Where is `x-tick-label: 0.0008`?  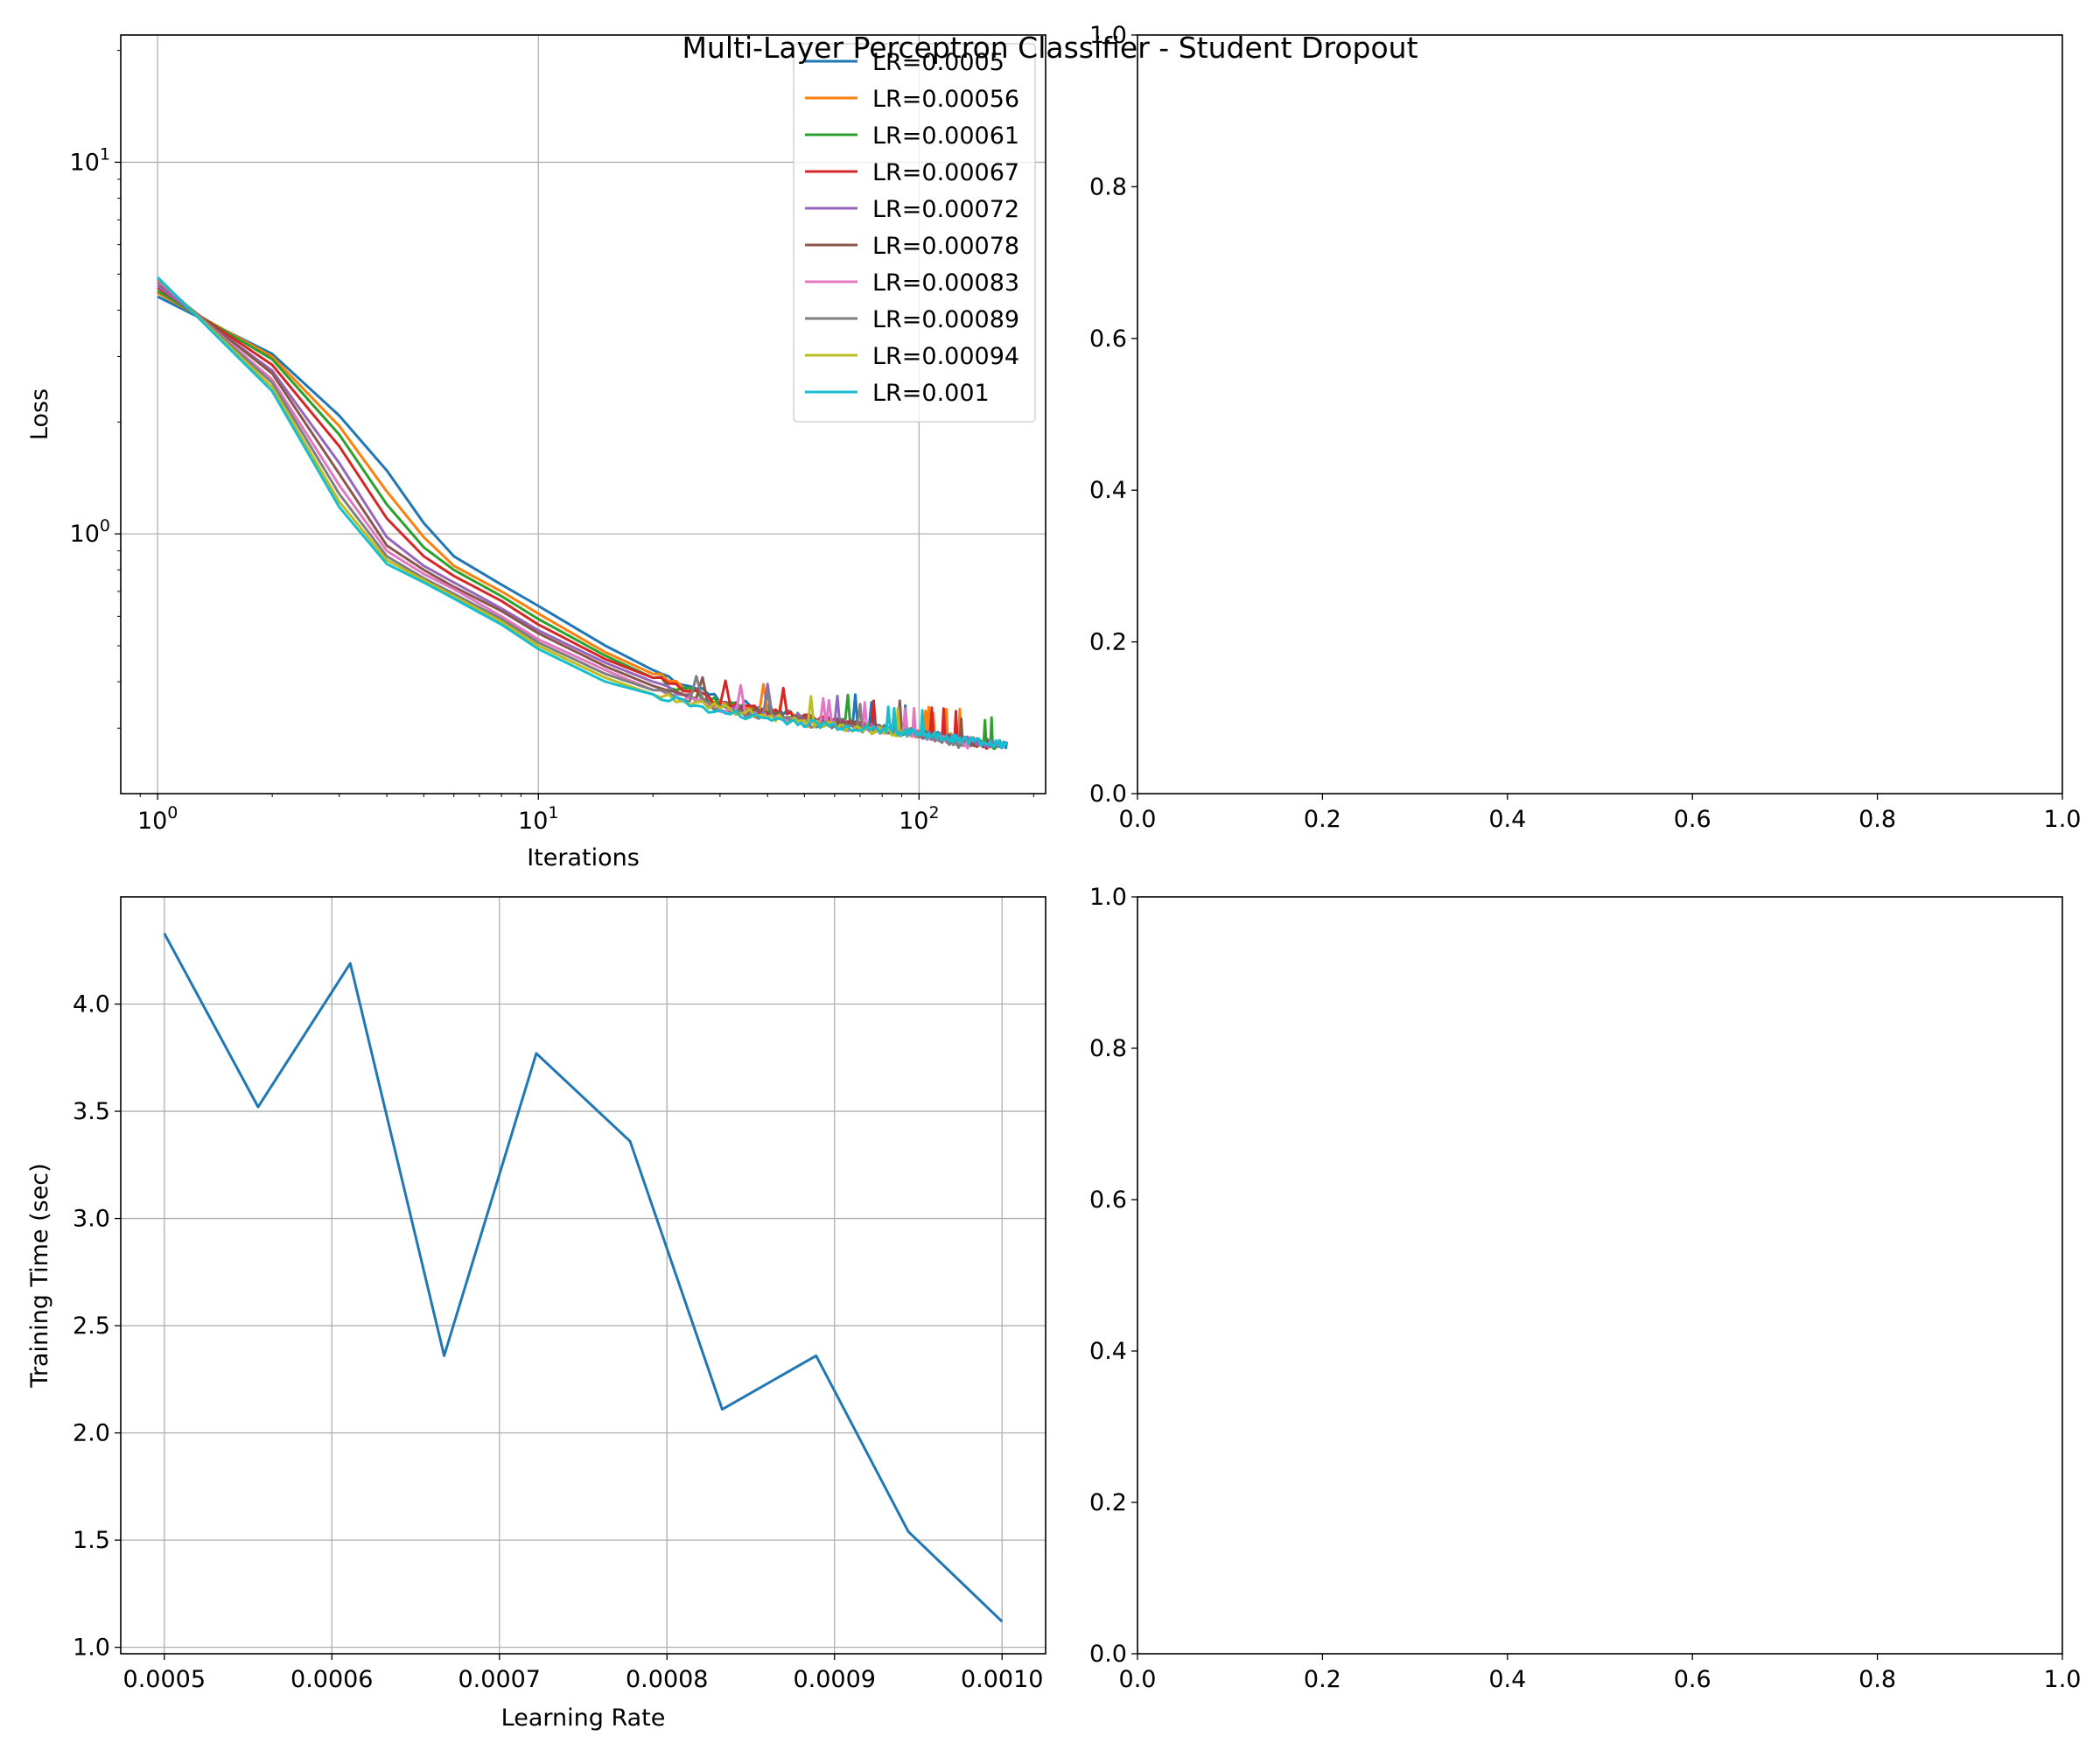 x-tick-label: 0.0008 is located at coordinates (667, 1679).